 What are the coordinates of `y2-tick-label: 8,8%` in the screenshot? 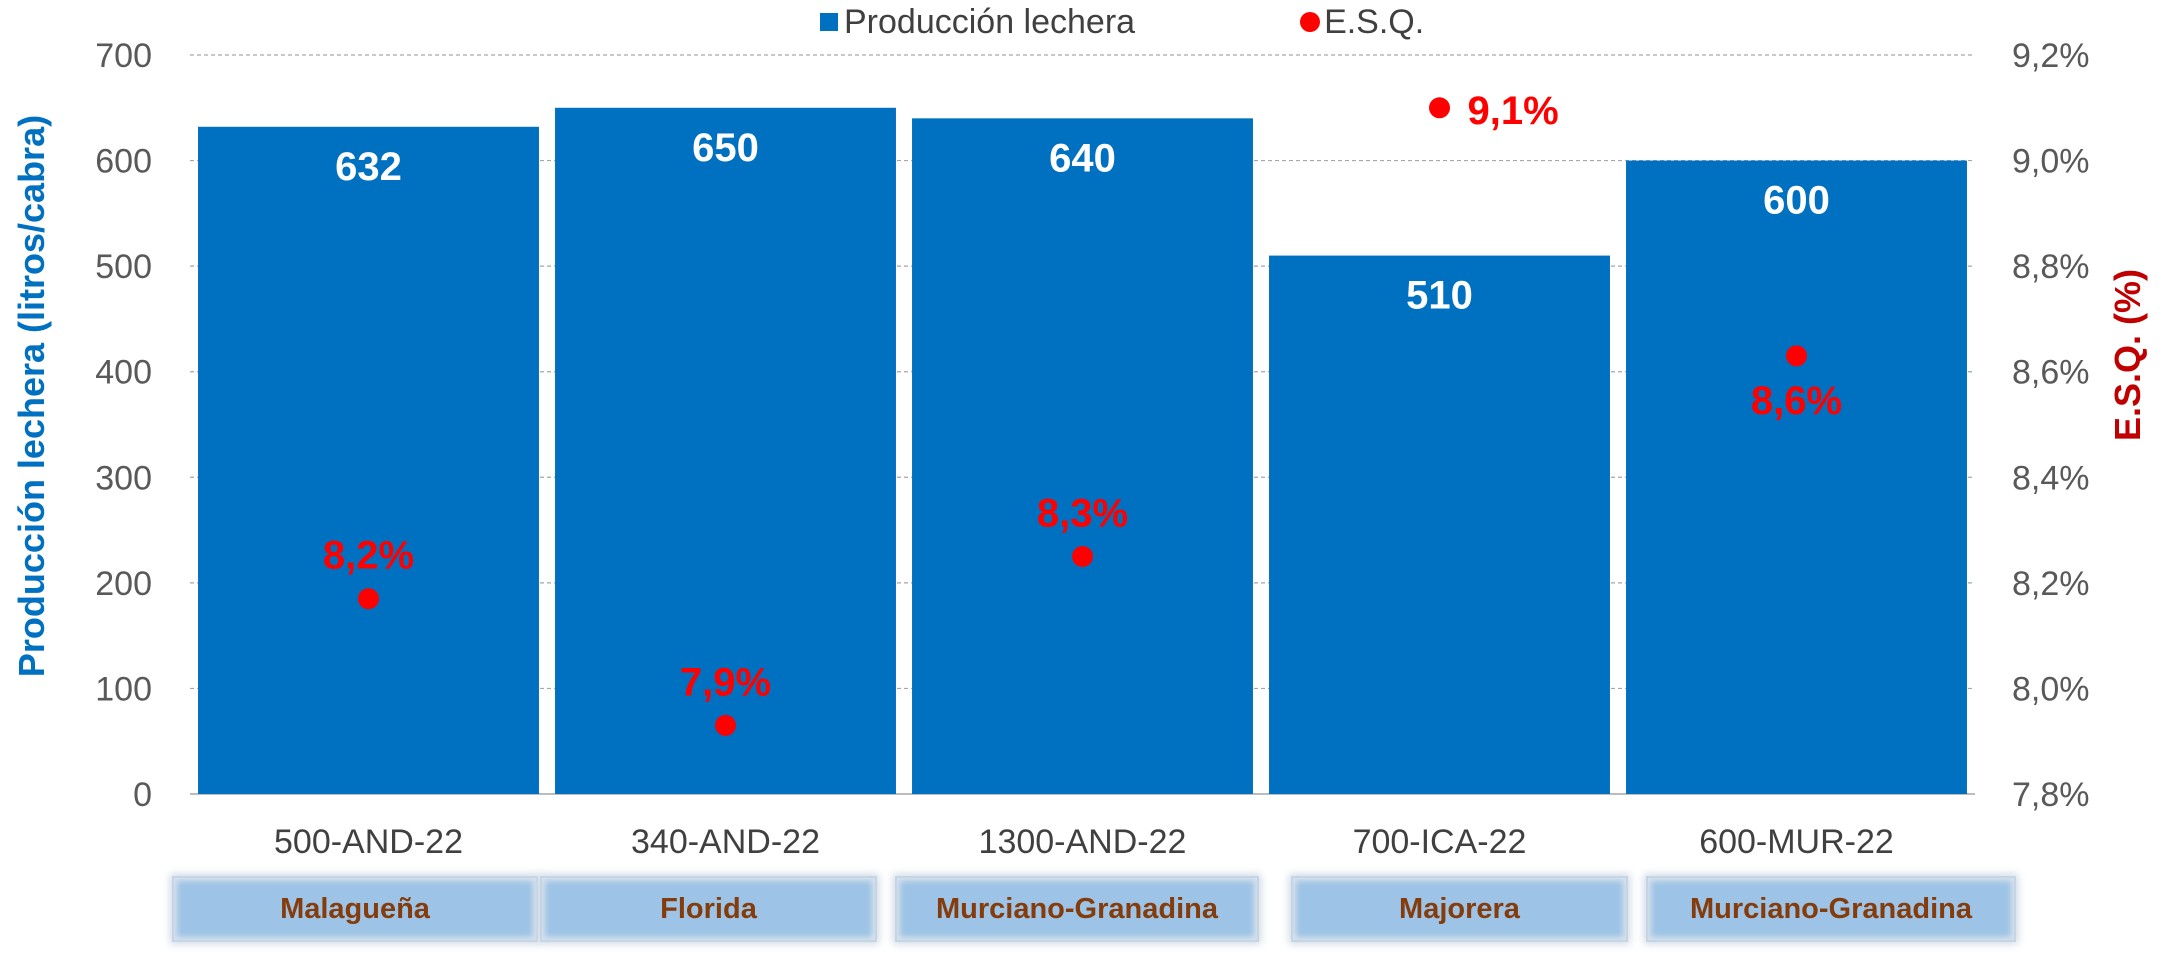 It's located at (2051, 267).